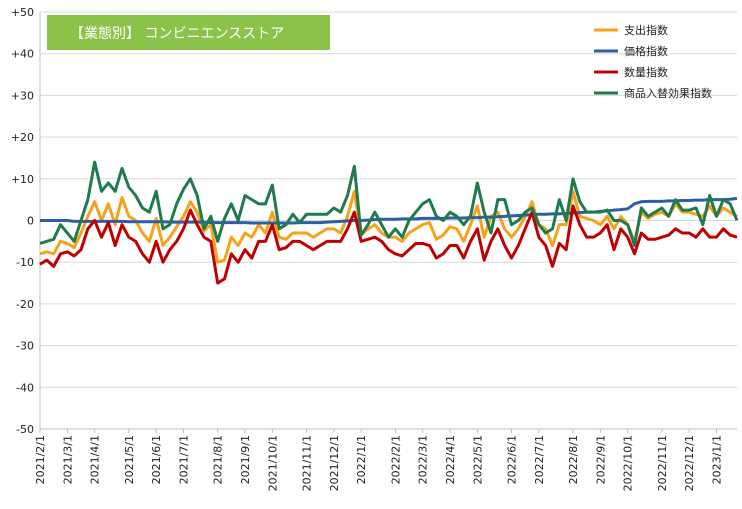 The width and height of the screenshot is (742, 509). What do you see at coordinates (25, 304) in the screenshot?
I see `y-tick-label: -20` at bounding box center [25, 304].